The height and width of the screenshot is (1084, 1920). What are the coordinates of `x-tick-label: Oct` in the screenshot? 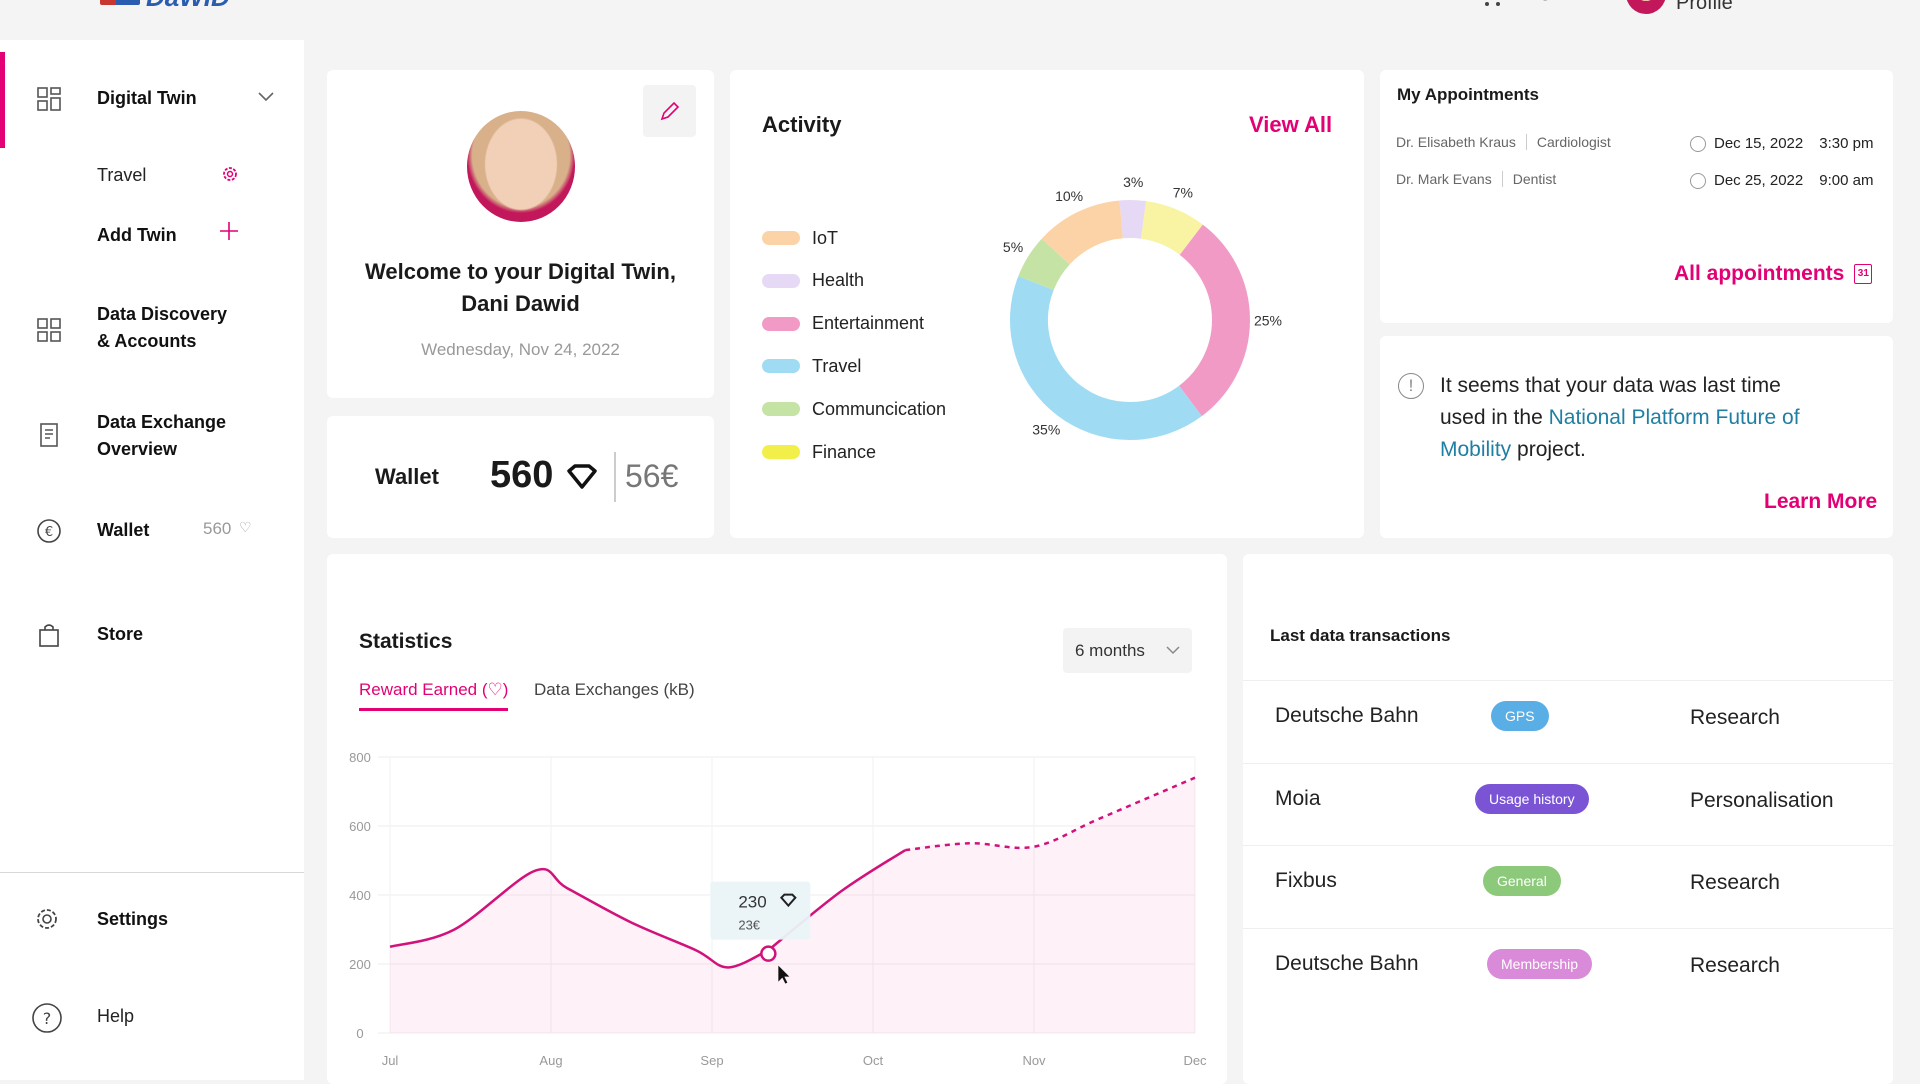 It's located at (873, 1060).